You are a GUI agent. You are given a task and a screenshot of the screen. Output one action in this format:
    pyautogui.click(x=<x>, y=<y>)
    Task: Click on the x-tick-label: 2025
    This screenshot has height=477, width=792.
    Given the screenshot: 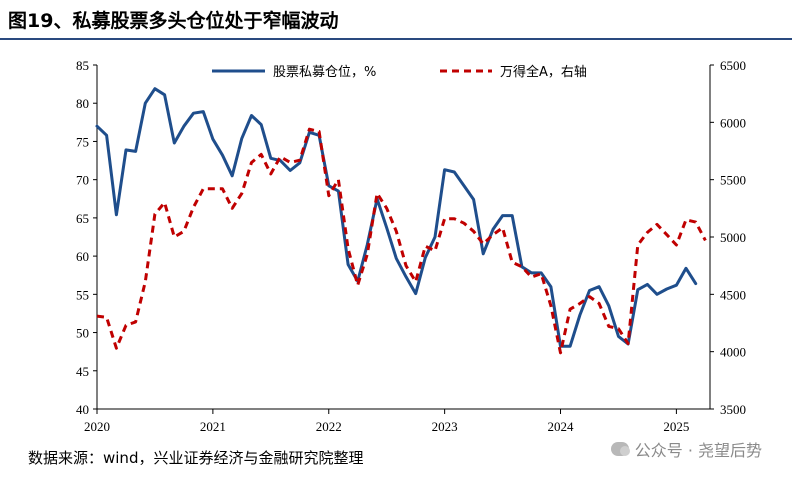 What is the action you would take?
    pyautogui.click(x=676, y=426)
    